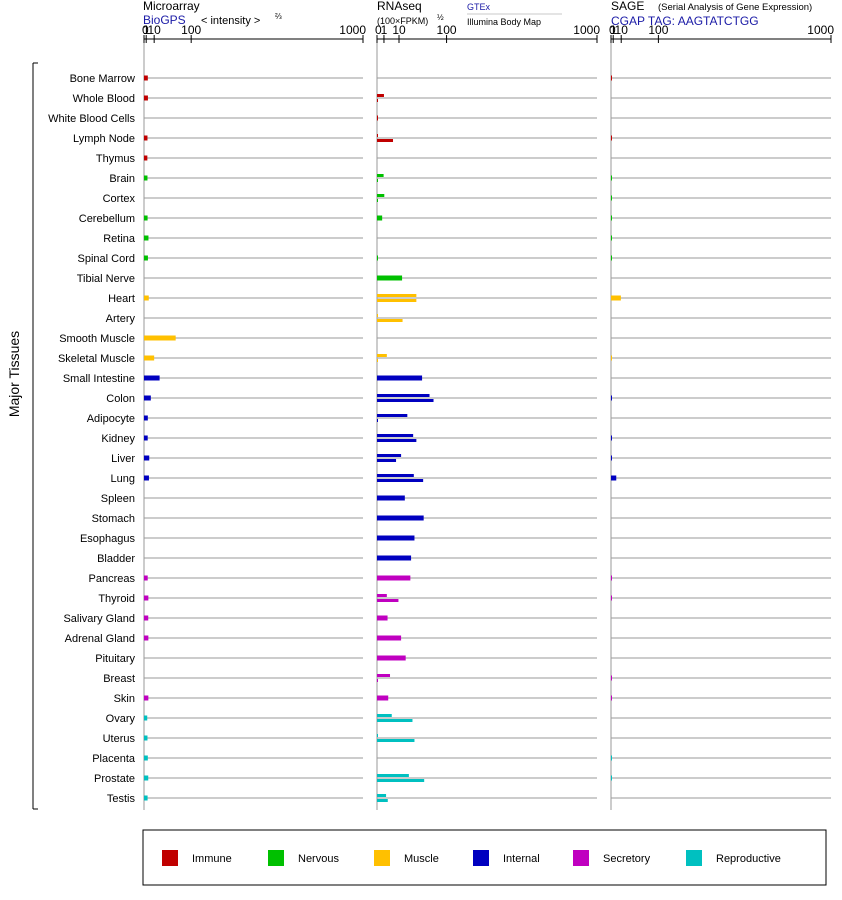 The image size is (842, 900). I want to click on rnaseq-bar-spleen, so click(391, 498).